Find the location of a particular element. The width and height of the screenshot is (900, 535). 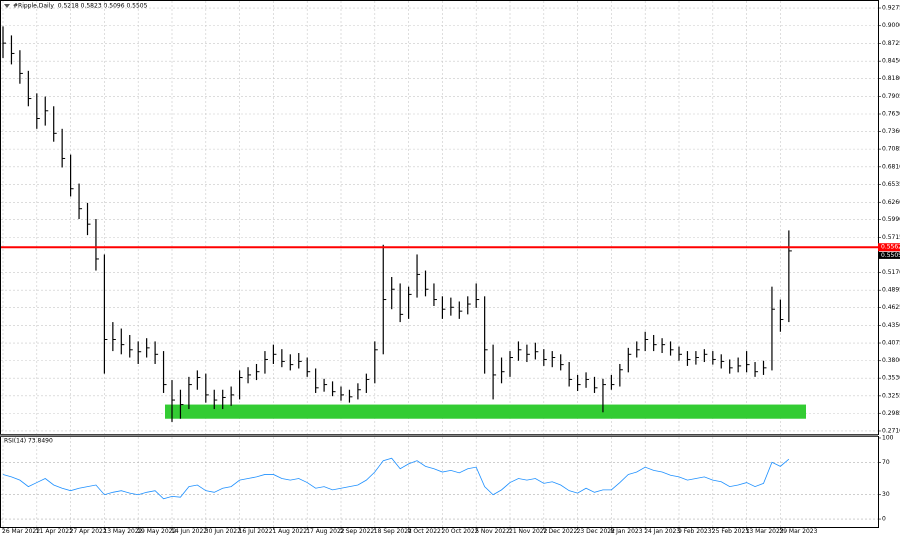

x-tick-label: 14 Jun 2022 is located at coordinates (189, 531).